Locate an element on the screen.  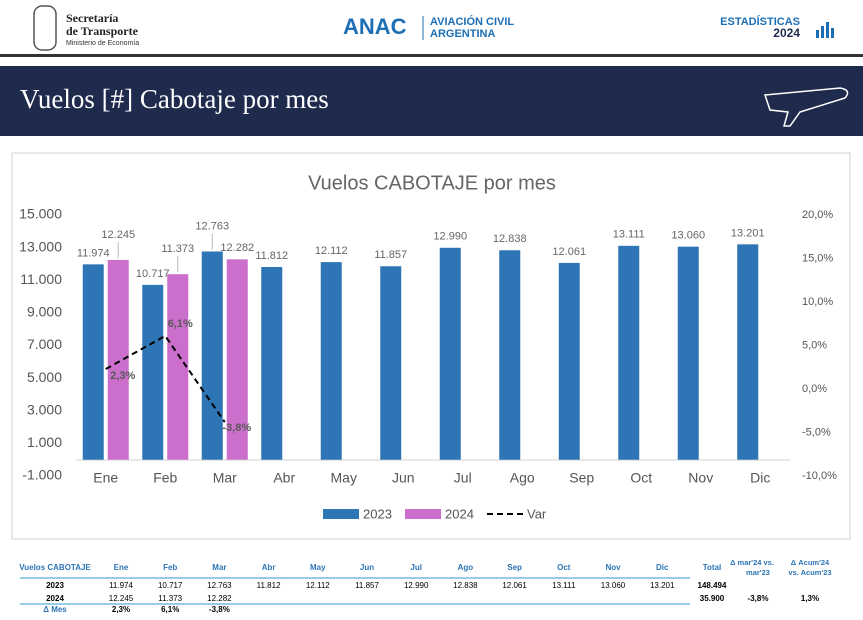
table-cell: 6,1% is located at coordinates (170, 609).